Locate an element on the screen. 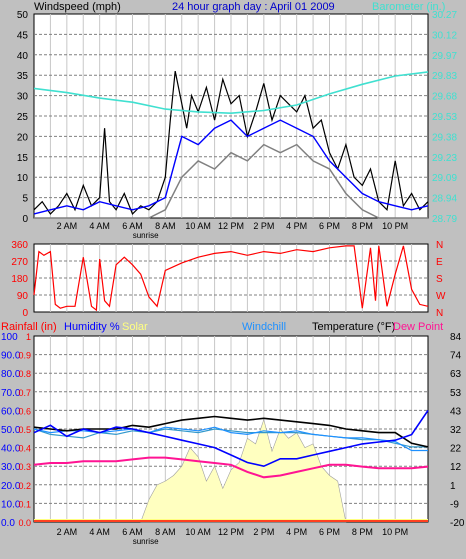  temperature-tick-label: 63 is located at coordinates (456, 374).